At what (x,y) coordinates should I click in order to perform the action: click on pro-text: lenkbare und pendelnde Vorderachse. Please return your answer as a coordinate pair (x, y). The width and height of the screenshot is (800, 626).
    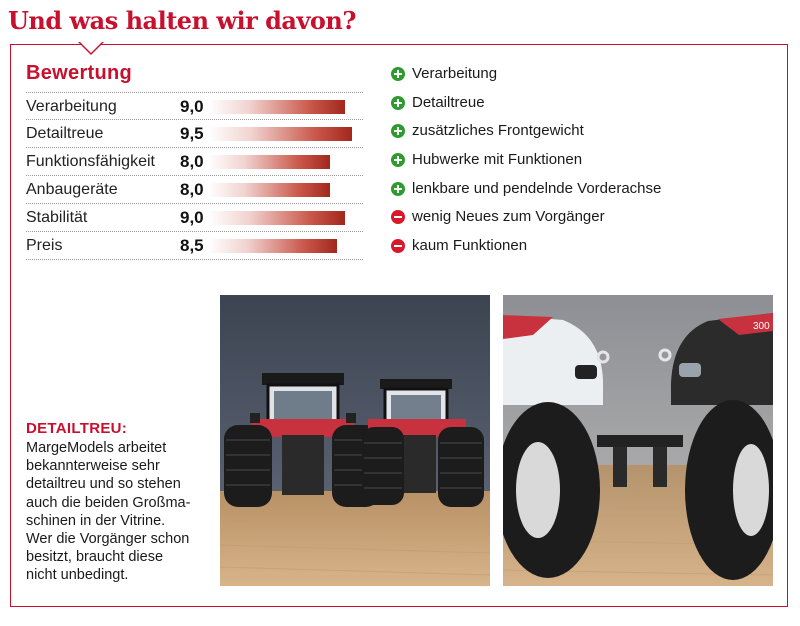
    Looking at the image, I should click on (537, 188).